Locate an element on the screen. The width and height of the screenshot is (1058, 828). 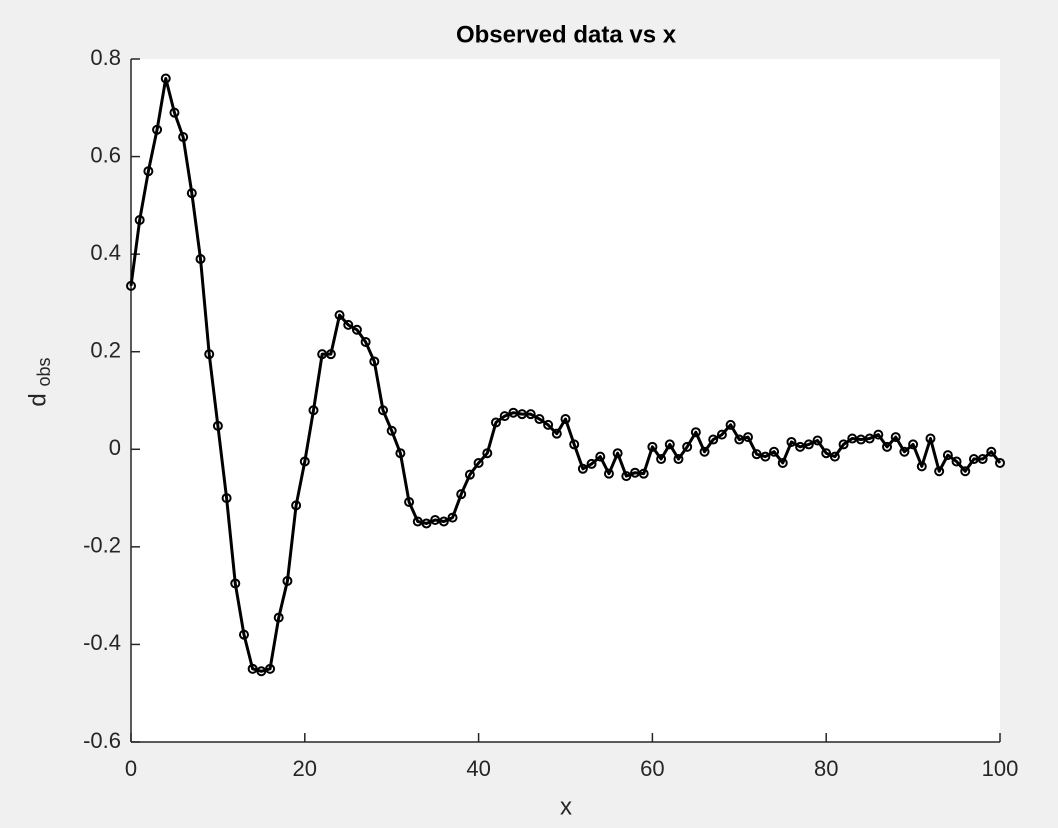
y-tick-label: -0.4 is located at coordinates (102, 642).